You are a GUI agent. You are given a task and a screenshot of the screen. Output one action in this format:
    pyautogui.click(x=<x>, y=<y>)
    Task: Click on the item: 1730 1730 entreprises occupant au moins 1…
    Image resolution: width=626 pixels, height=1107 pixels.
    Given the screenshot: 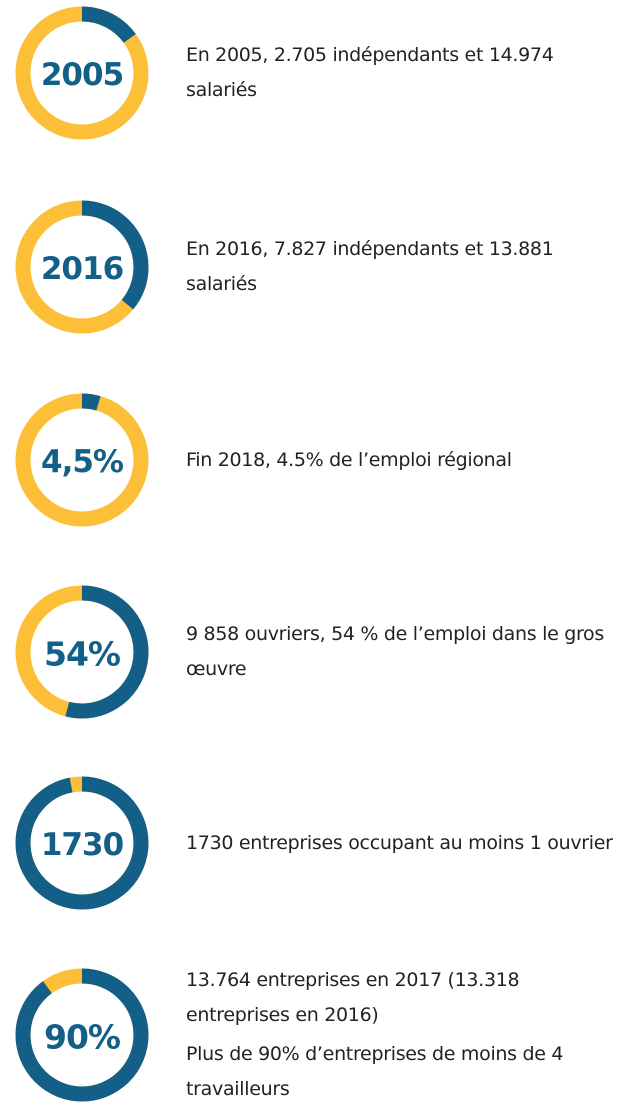 What is the action you would take?
    pyautogui.click(x=313, y=843)
    